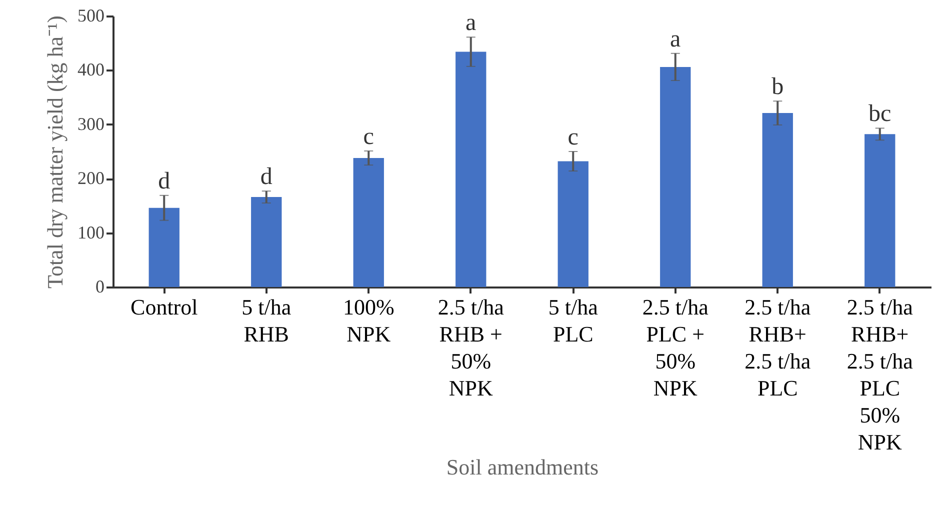 The image size is (939, 516). What do you see at coordinates (91, 70) in the screenshot?
I see `y-tick-label: 400` at bounding box center [91, 70].